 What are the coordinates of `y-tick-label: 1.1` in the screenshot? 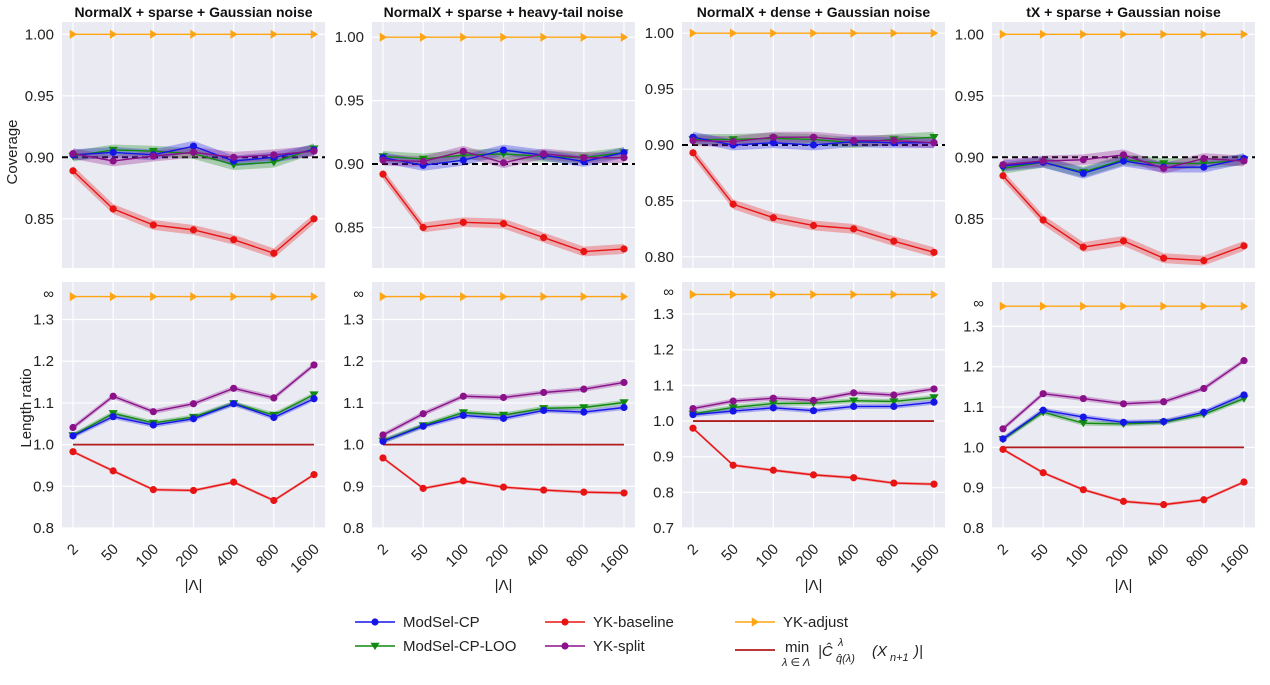 It's located at (43, 403).